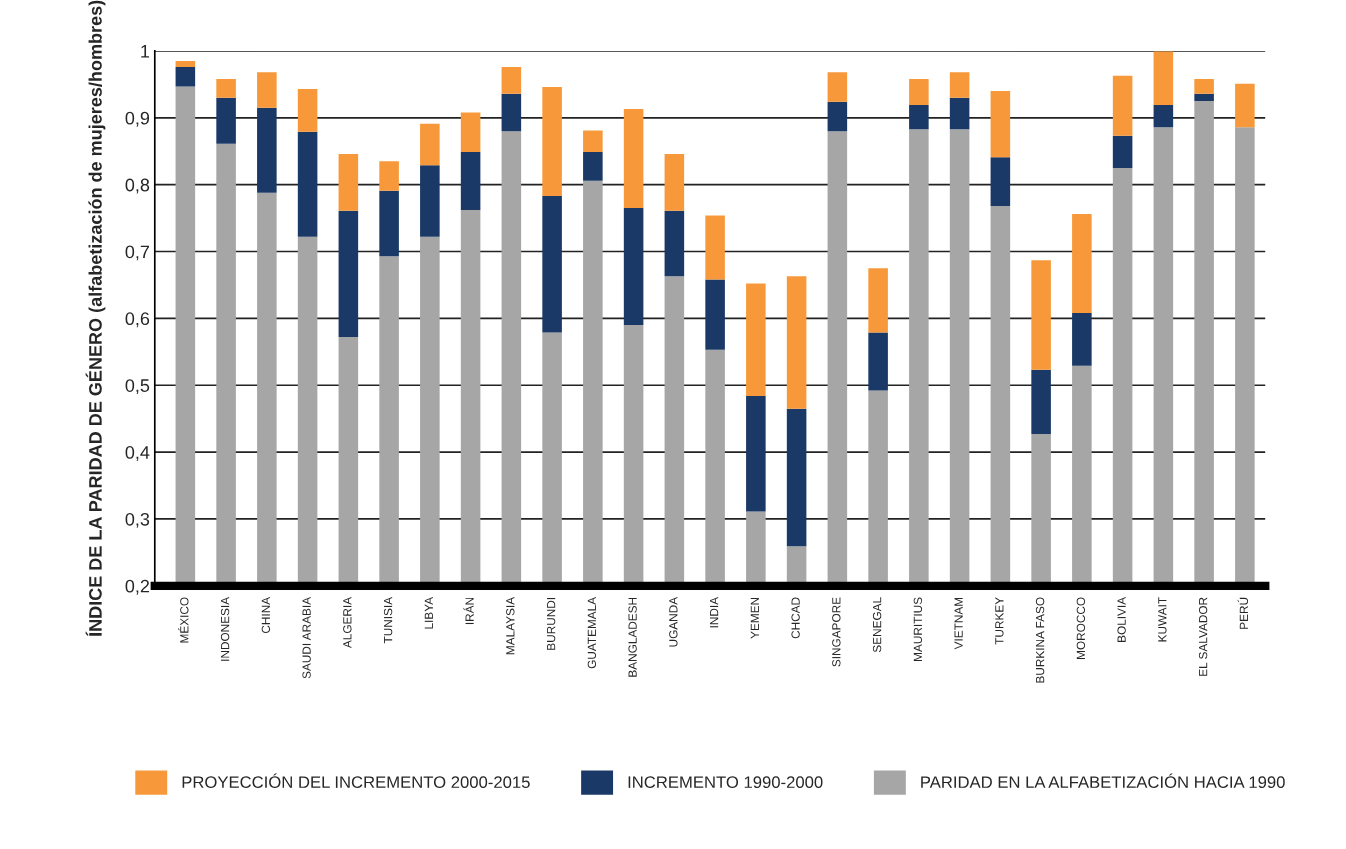 The image size is (1346, 849). I want to click on x-tick-label: UGANDA, so click(673, 621).